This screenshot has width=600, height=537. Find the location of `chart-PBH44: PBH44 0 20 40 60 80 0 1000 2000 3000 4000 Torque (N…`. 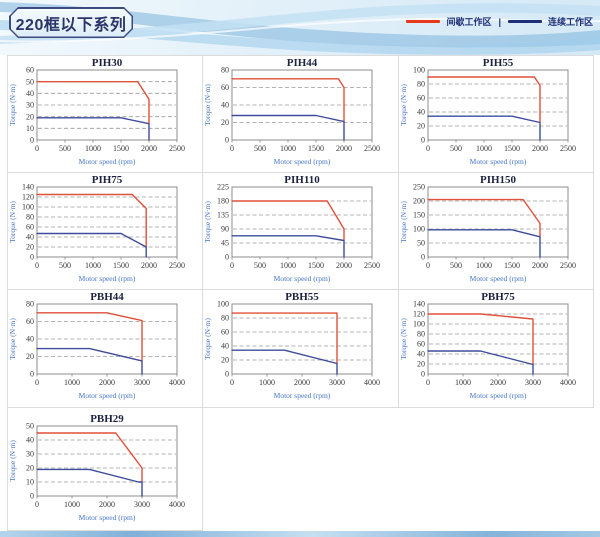

chart-PBH44: PBH44 0 20 40 60 80 0 1000 2000 3000 4000 Torque (N… is located at coordinates (96, 345).